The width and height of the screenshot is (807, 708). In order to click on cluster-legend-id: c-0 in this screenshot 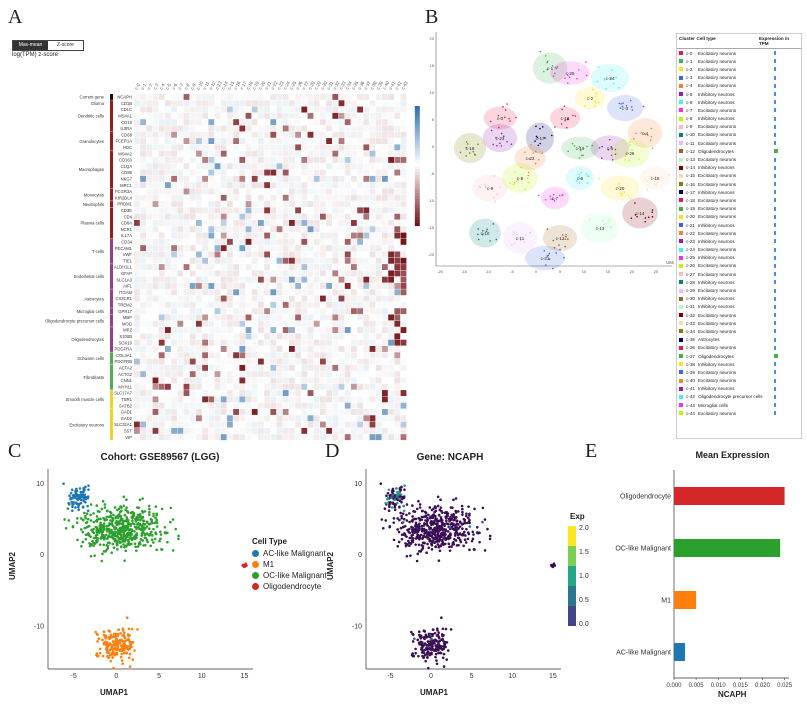, I will do `click(689, 53)`.